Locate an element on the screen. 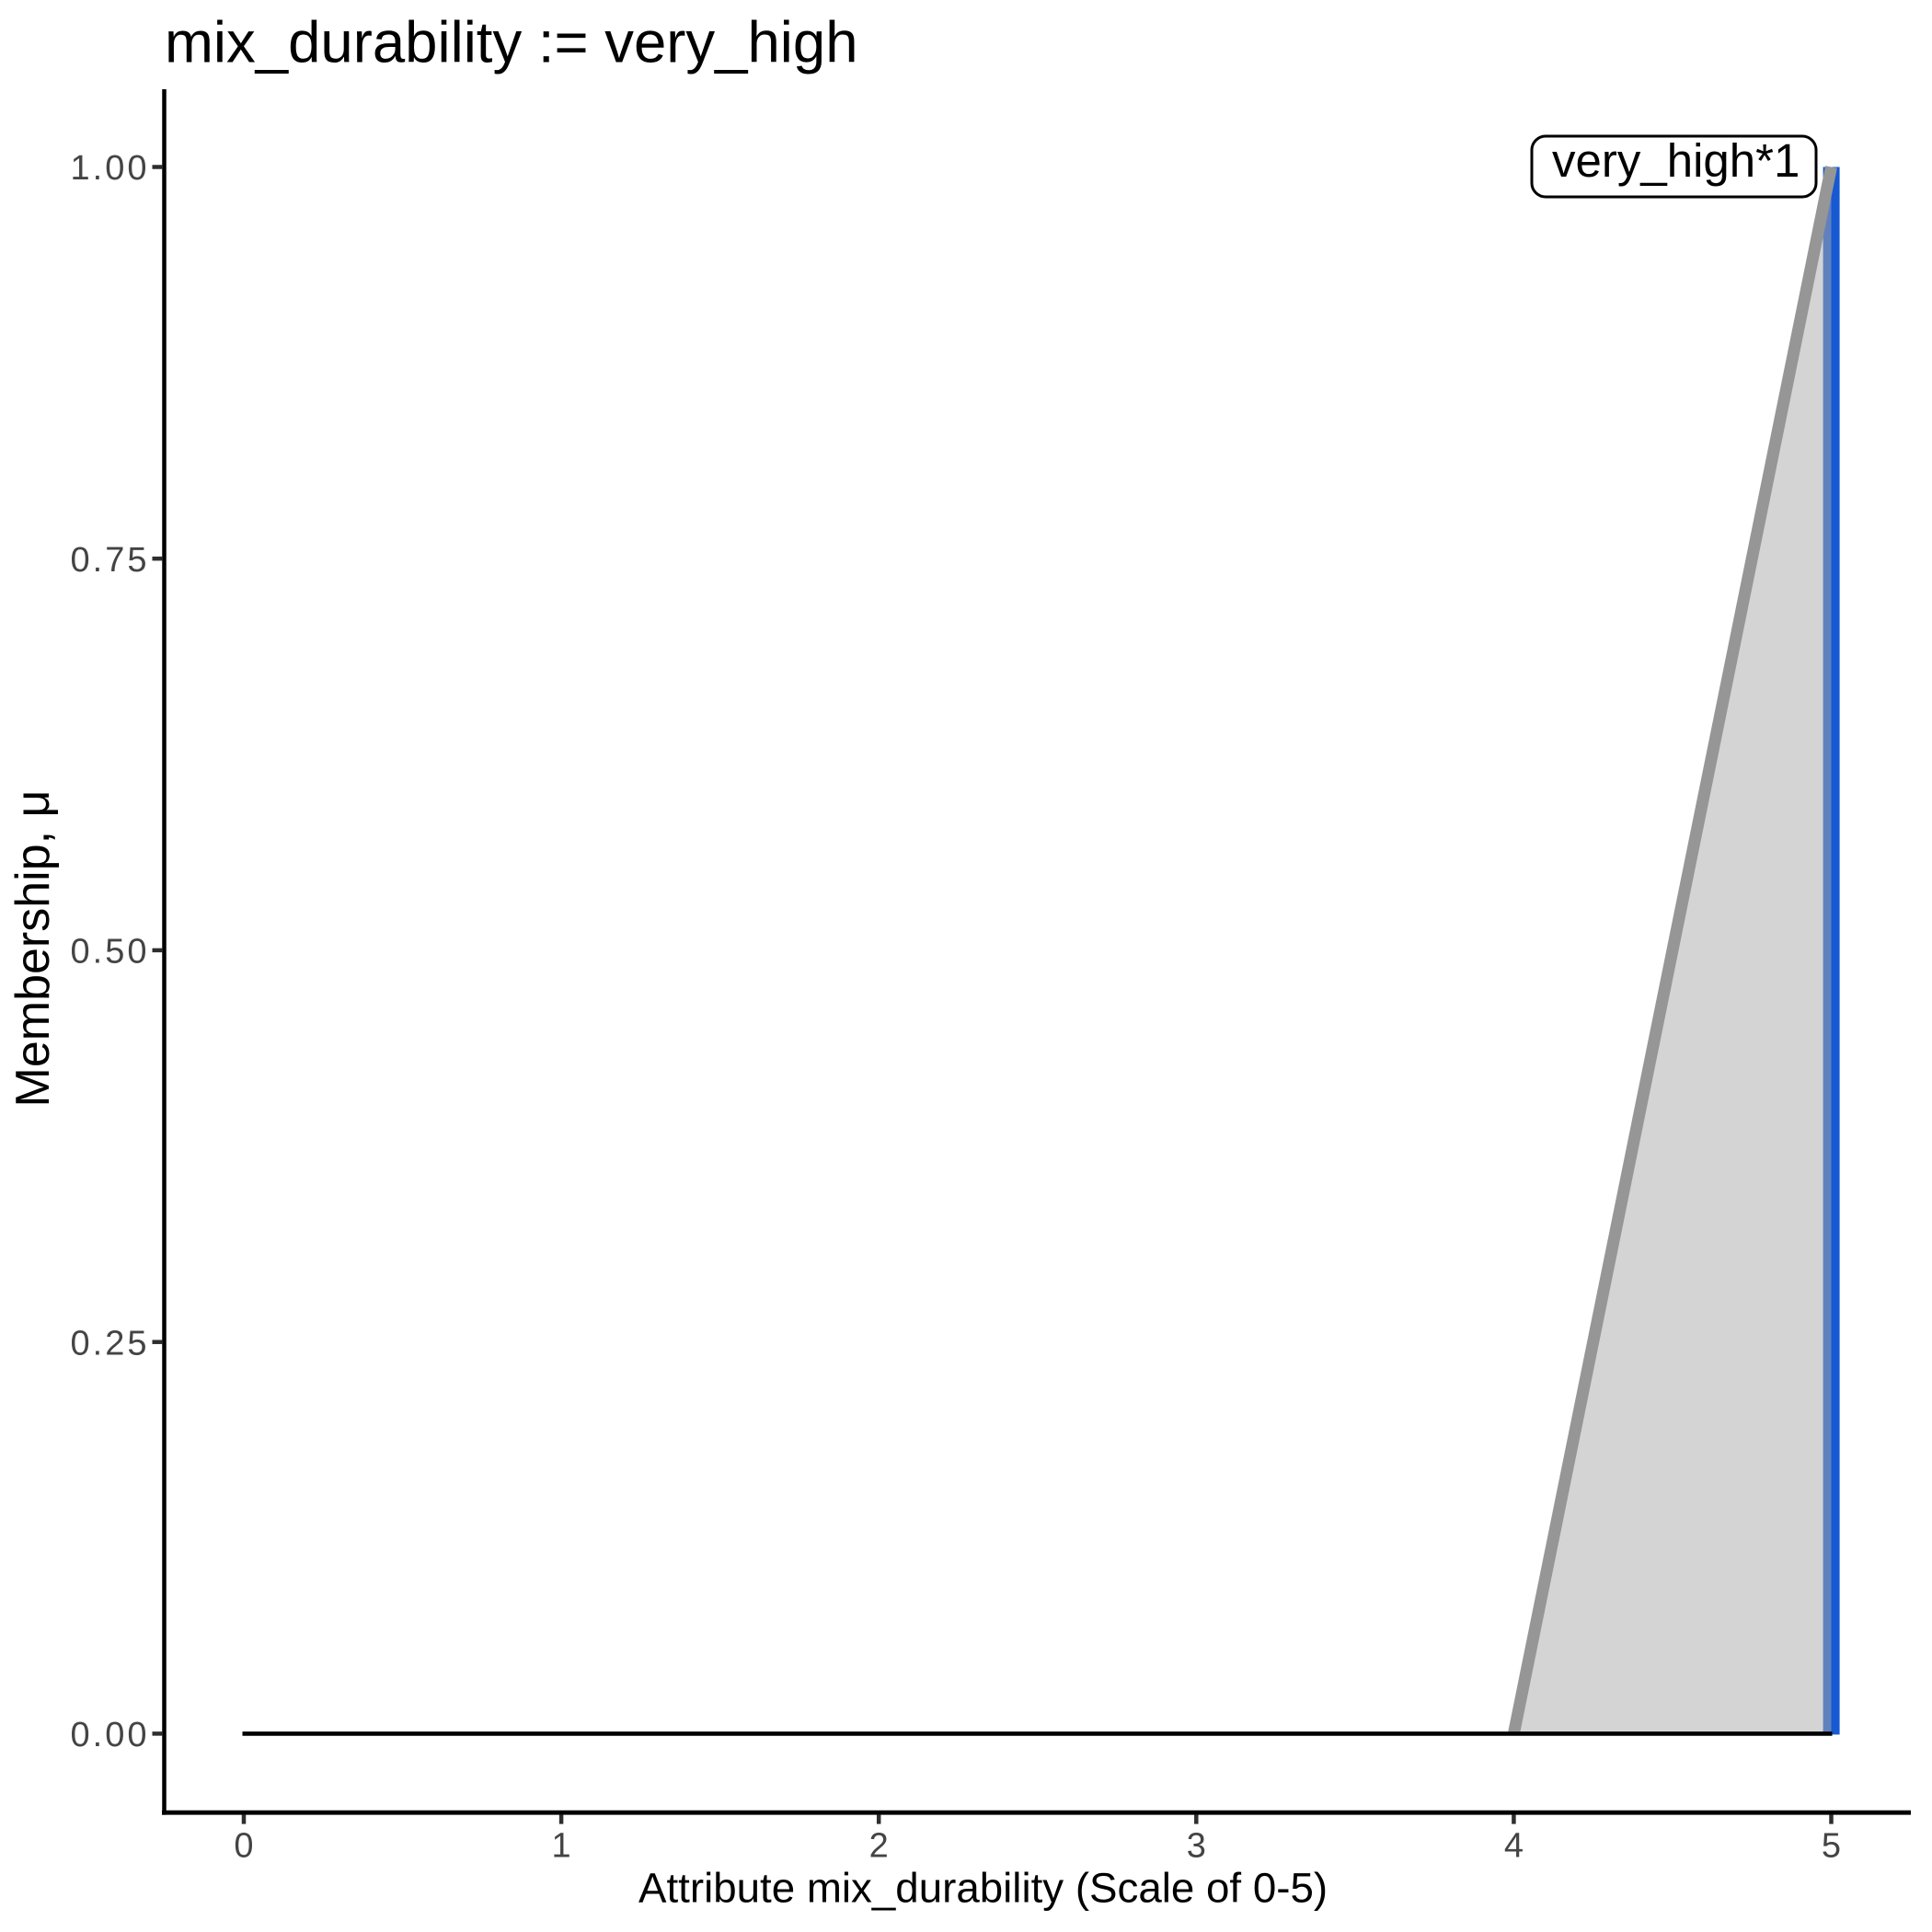  svg-text: very_high*1 is located at coordinates (1676, 160).